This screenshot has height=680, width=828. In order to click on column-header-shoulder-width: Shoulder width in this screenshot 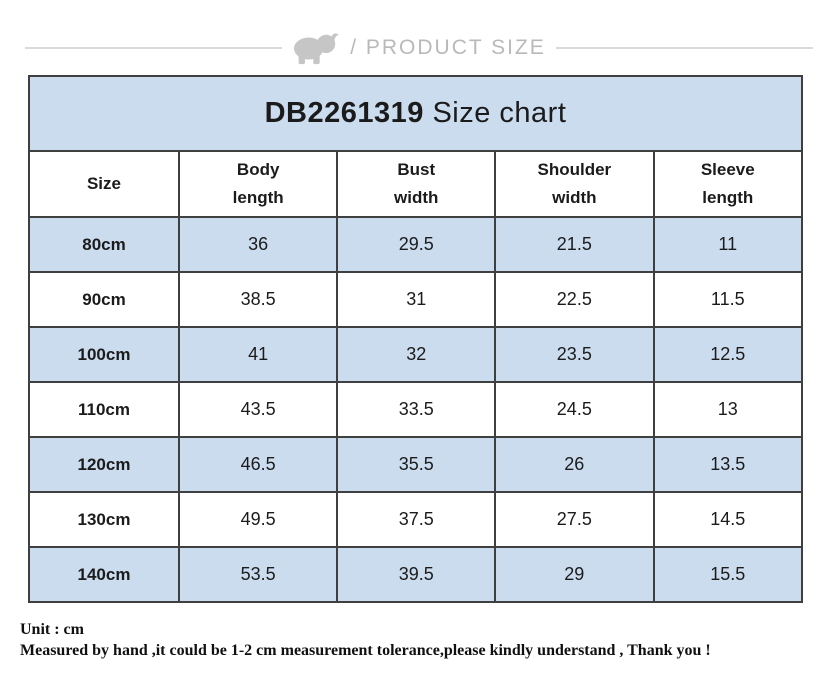, I will do `click(574, 184)`.